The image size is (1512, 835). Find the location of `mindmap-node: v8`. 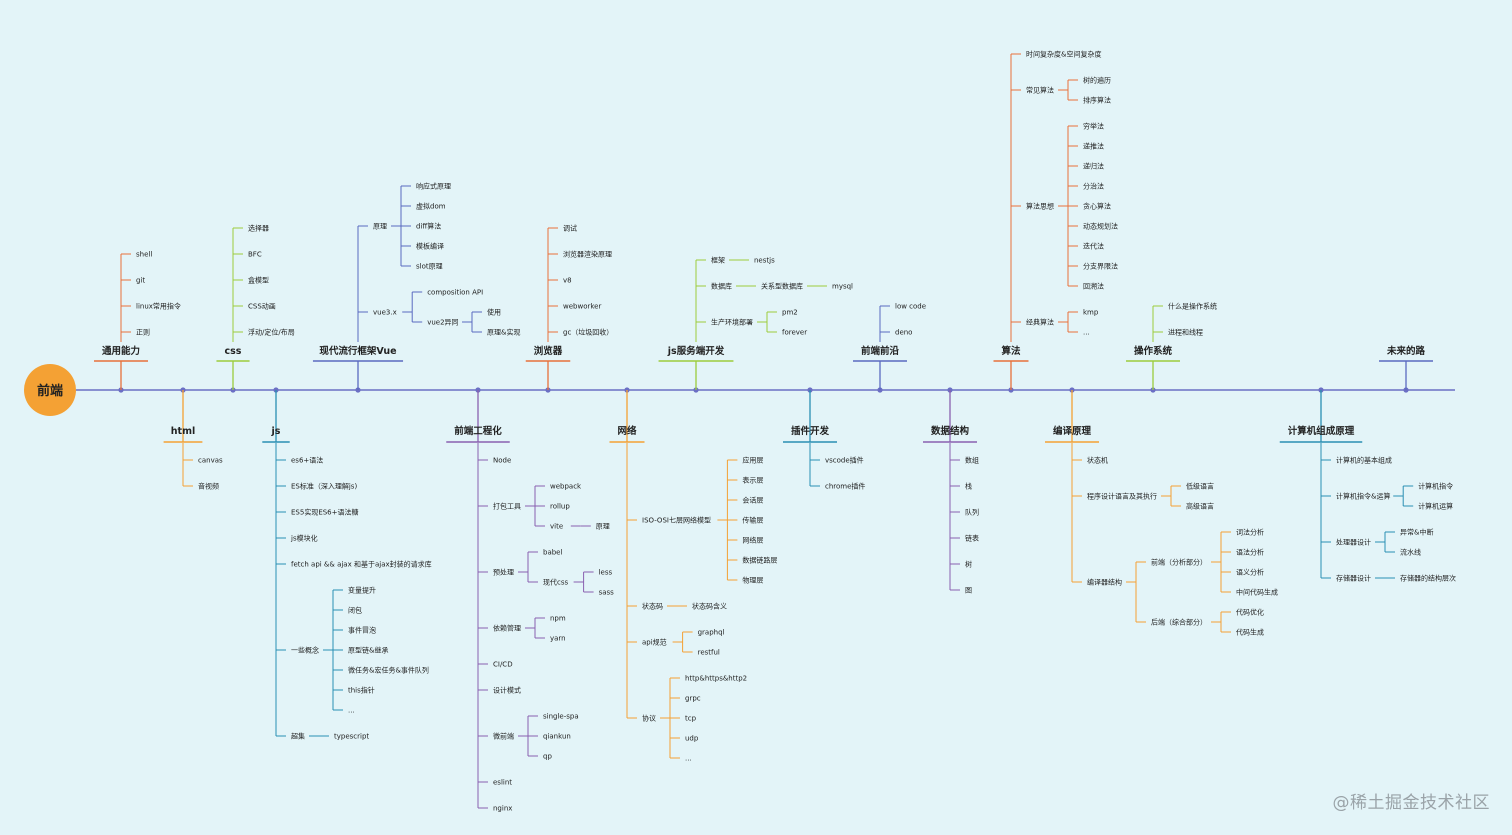

mindmap-node: v8 is located at coordinates (567, 281).